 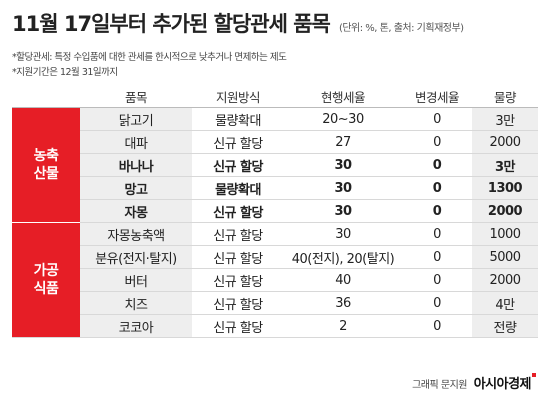 What do you see at coordinates (136, 188) in the screenshot?
I see `cell-item: 망고` at bounding box center [136, 188].